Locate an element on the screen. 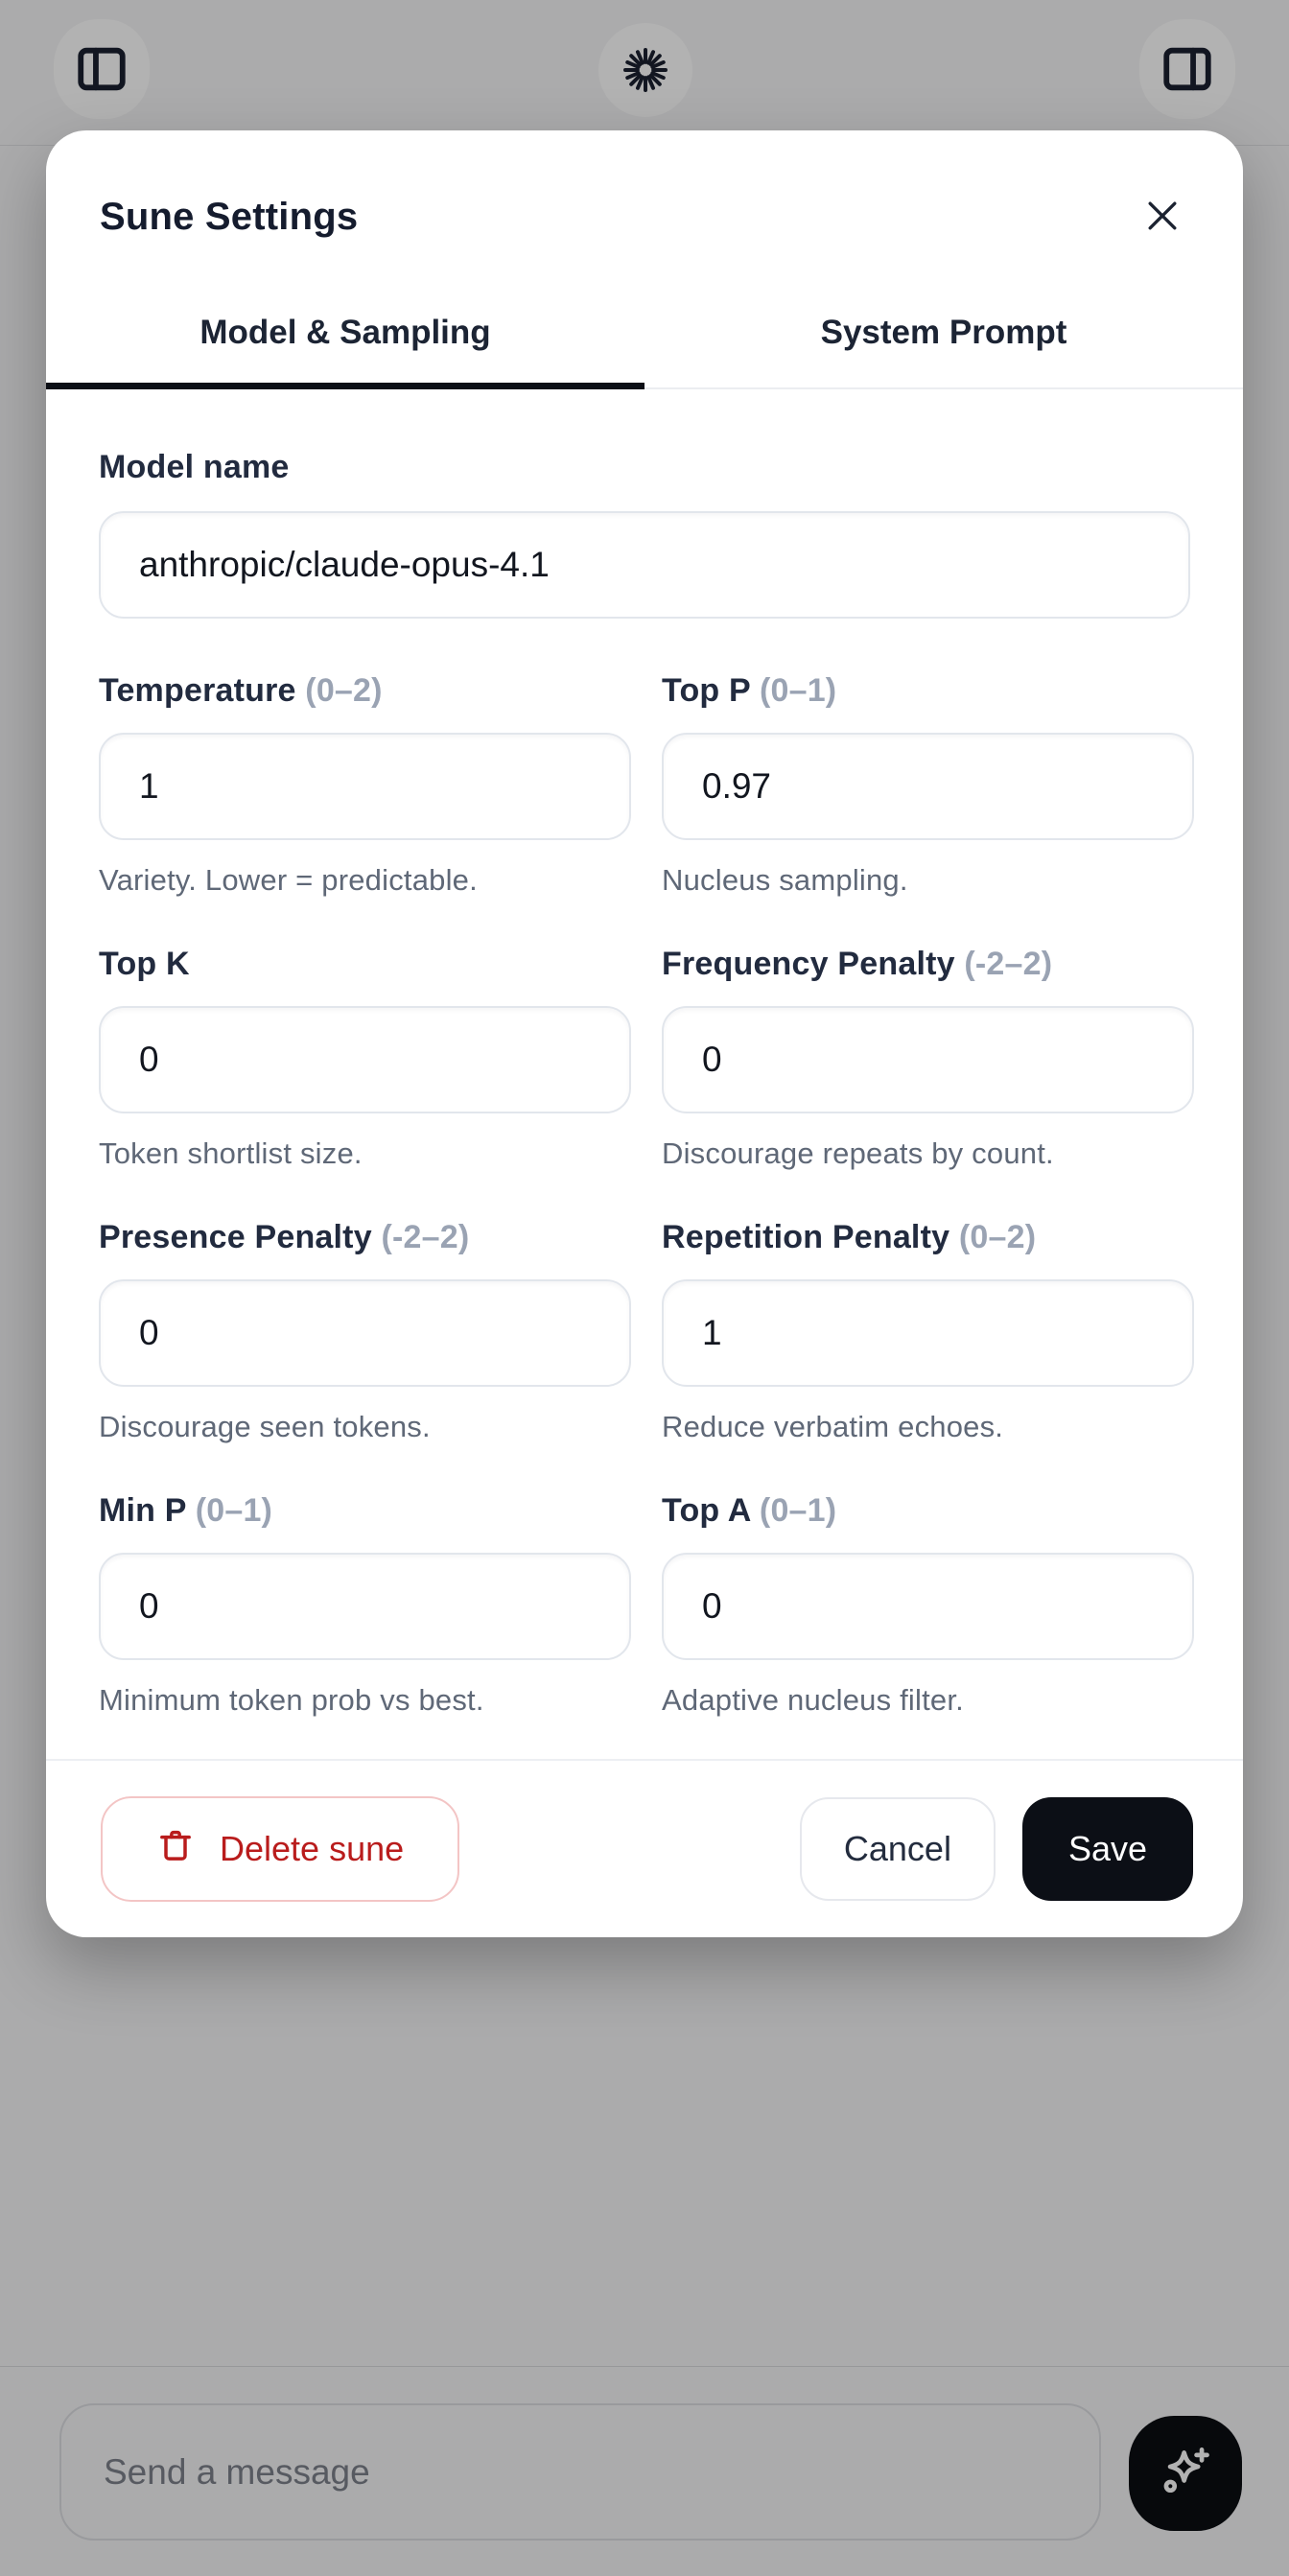 Image resolution: width=1289 pixels, height=2576 pixels. min-p-helper: Minimum token prob vs best. is located at coordinates (291, 1700).